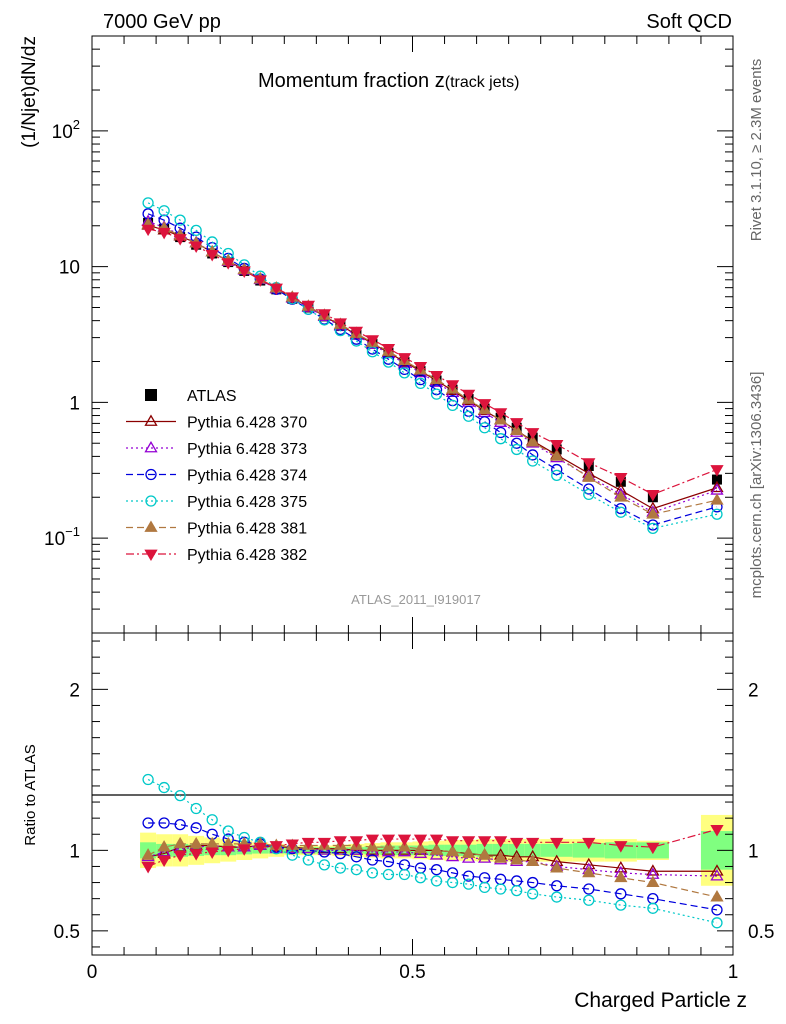  I want to click on rivet-version-label: Rivet 3.1.10, ≥ 2.3M events, so click(756, 150).